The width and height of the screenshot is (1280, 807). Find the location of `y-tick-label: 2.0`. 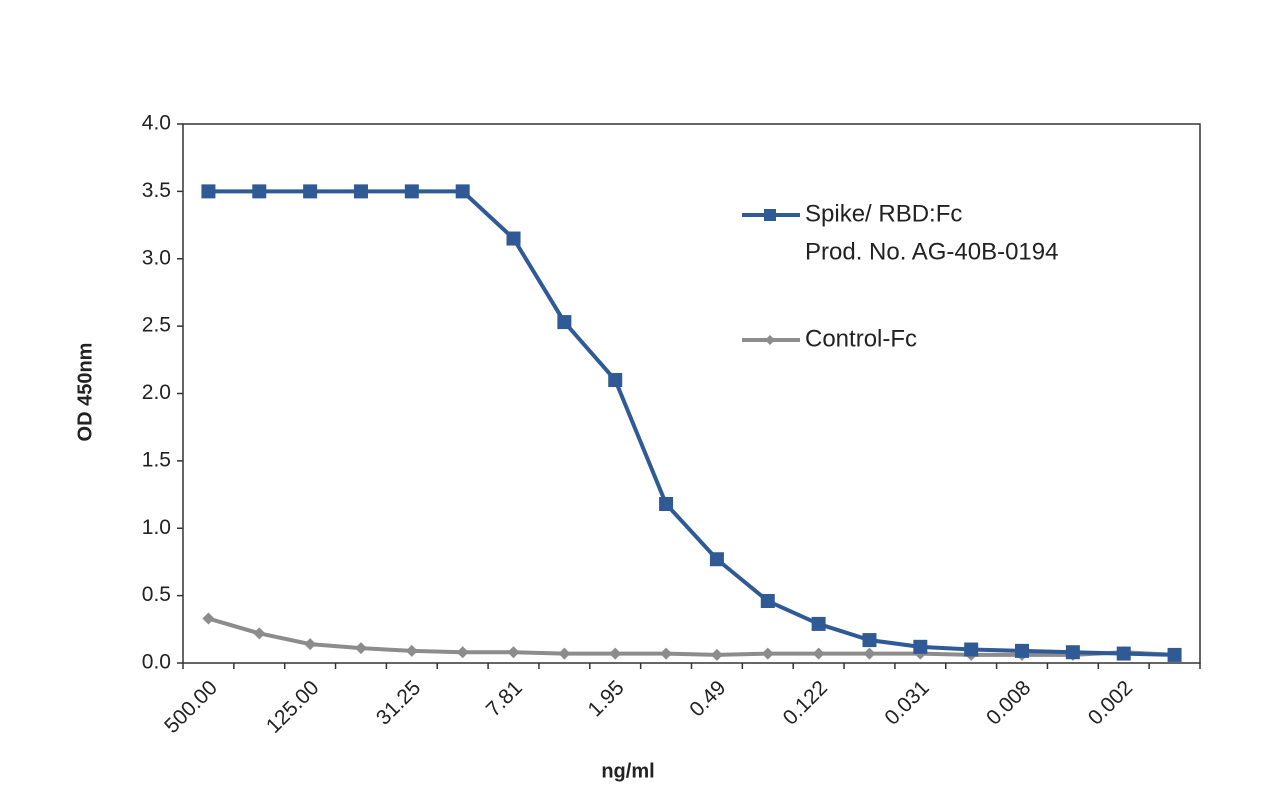

y-tick-label: 2.0 is located at coordinates (156, 392).